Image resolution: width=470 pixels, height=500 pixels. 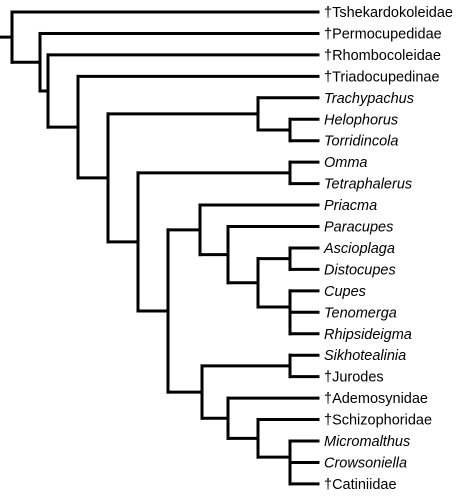 I want to click on taxon-label-sikhotealinia: Sikhotealinia, so click(x=365, y=356).